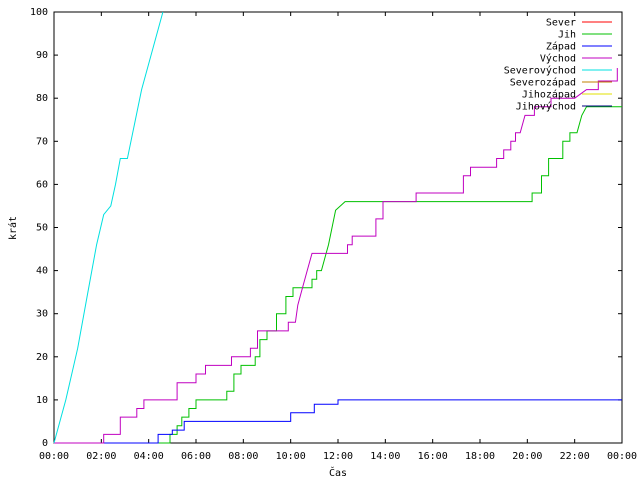  What do you see at coordinates (385, 456) in the screenshot?
I see `x-tick-label: 14:00` at bounding box center [385, 456].